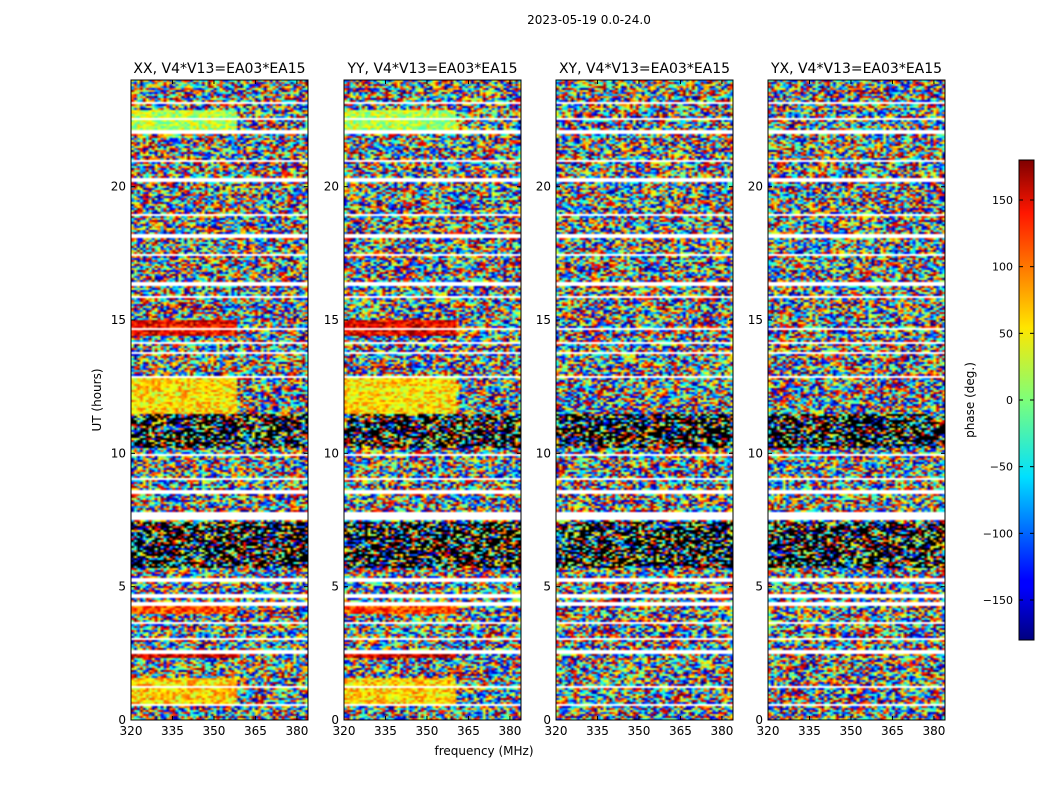 The height and width of the screenshot is (800, 1050). What do you see at coordinates (483, 751) in the screenshot?
I see `x-axis-label: frequency (MHz)` at bounding box center [483, 751].